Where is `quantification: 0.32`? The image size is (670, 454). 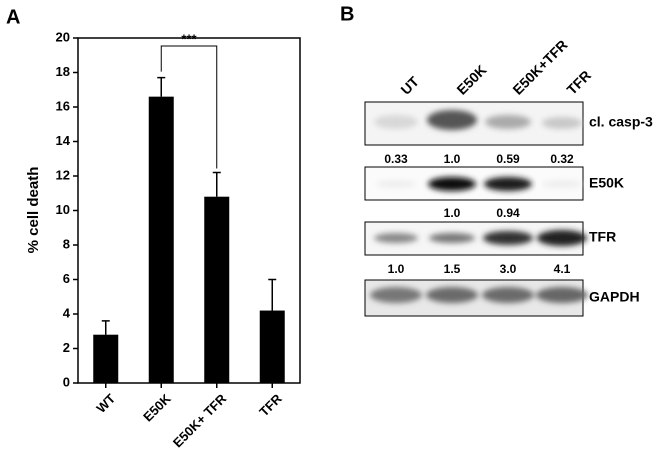 quantification: 0.32 is located at coordinates (562, 159).